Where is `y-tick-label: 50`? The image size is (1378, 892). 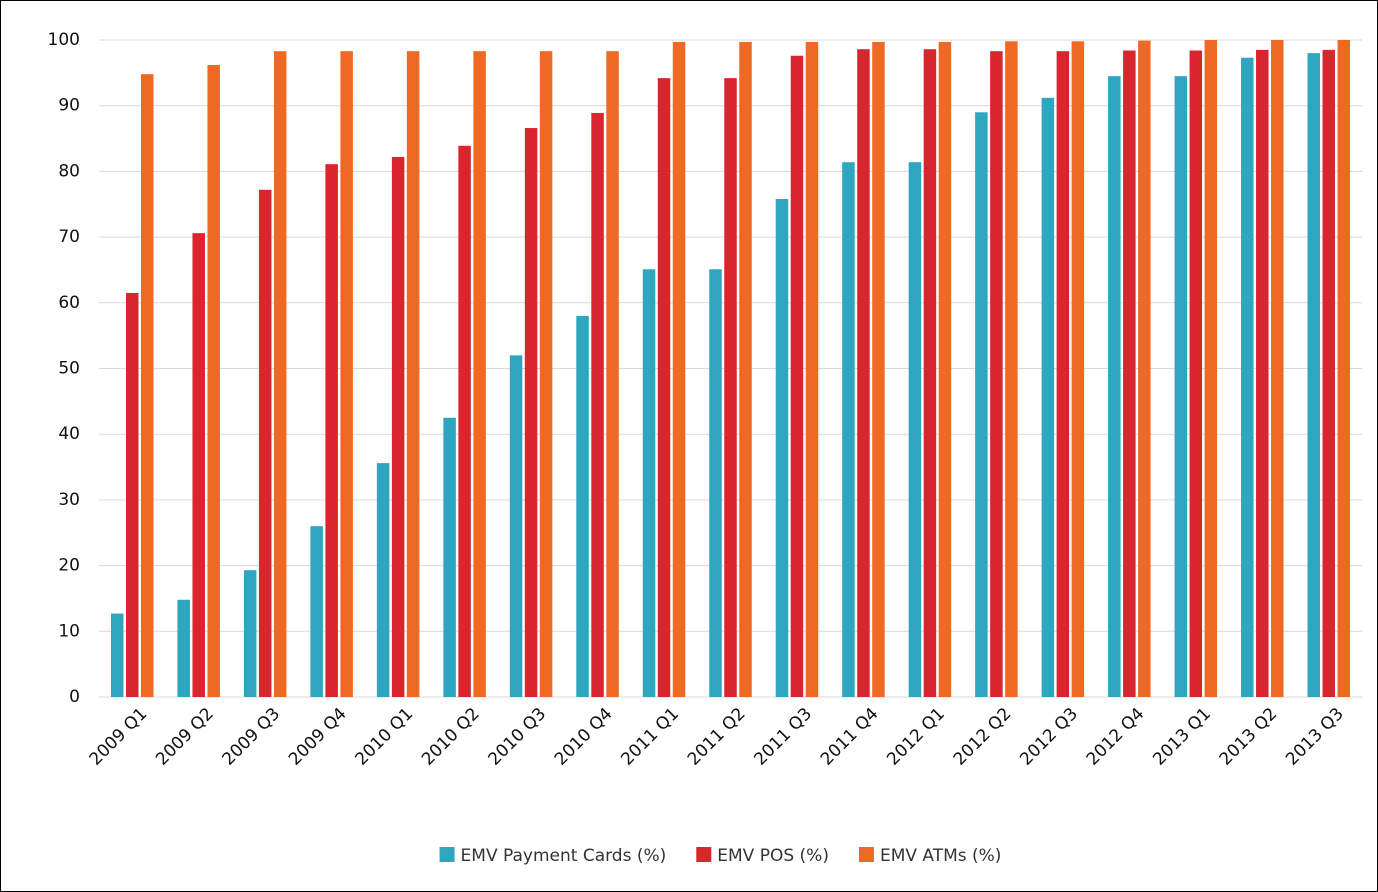
y-tick-label: 50 is located at coordinates (69, 369).